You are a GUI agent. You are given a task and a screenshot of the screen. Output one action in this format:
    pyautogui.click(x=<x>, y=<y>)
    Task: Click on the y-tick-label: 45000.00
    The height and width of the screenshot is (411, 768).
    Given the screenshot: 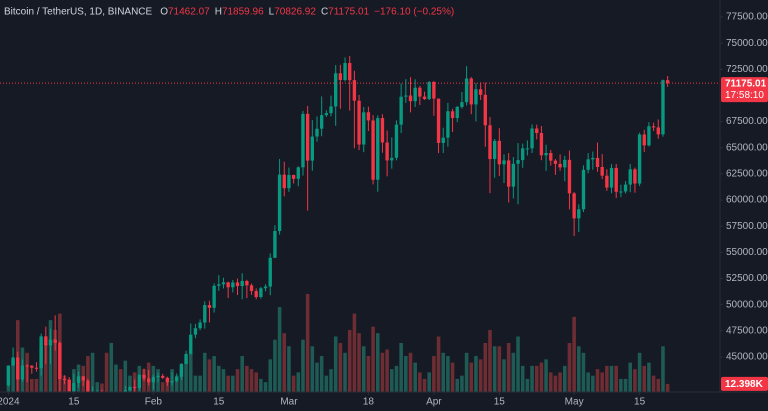 What is the action you would take?
    pyautogui.click(x=747, y=357)
    